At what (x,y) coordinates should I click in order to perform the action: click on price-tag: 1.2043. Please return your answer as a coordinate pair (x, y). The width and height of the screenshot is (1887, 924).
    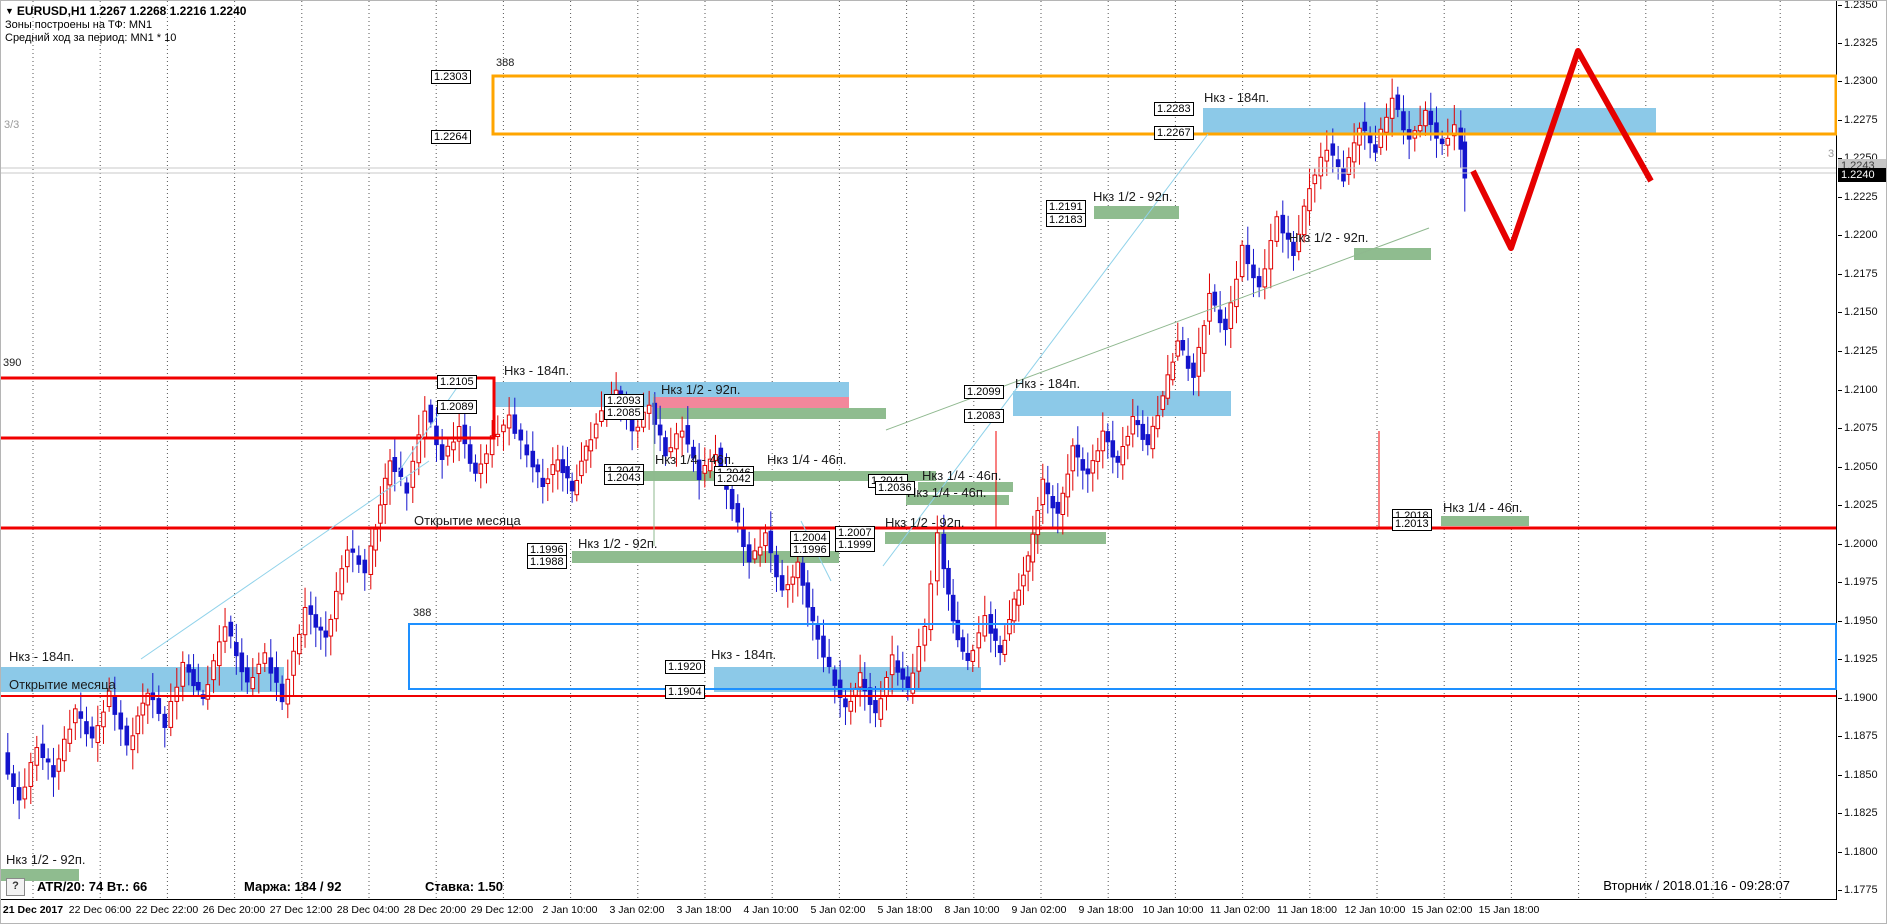
    Looking at the image, I should click on (624, 478).